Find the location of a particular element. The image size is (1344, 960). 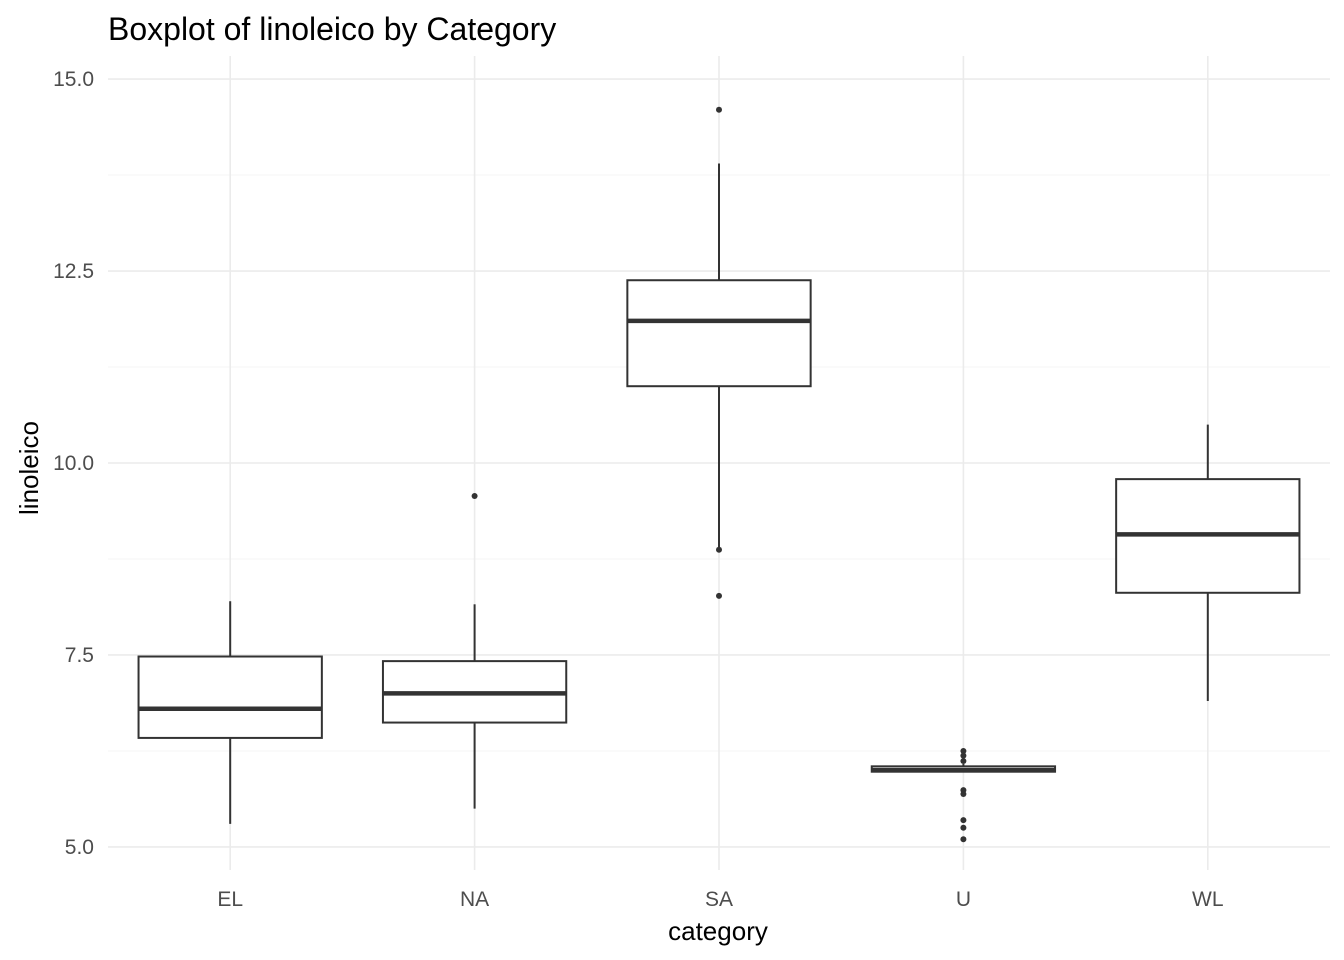

x-tick-label: NA is located at coordinates (474, 899).